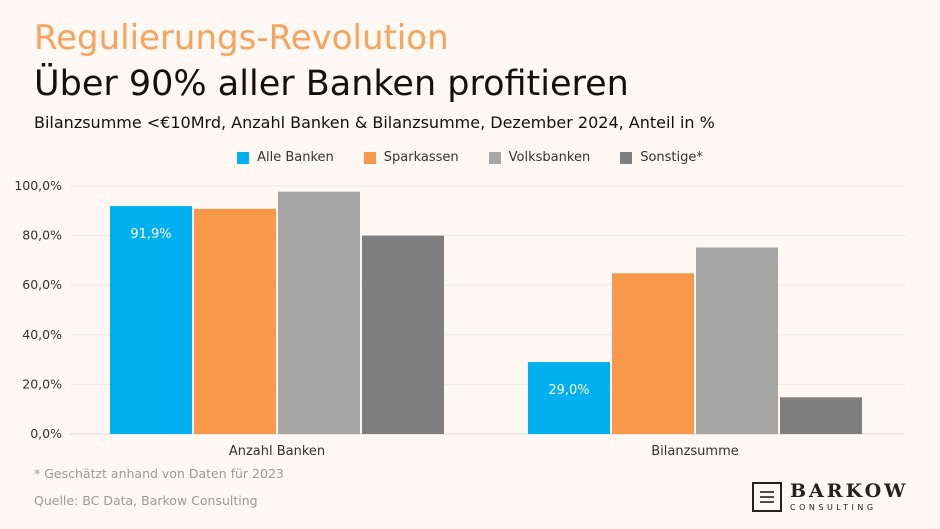 Image resolution: width=940 pixels, height=529 pixels. Describe the element at coordinates (42, 334) in the screenshot. I see `y-tick-label: 40,0%` at that location.